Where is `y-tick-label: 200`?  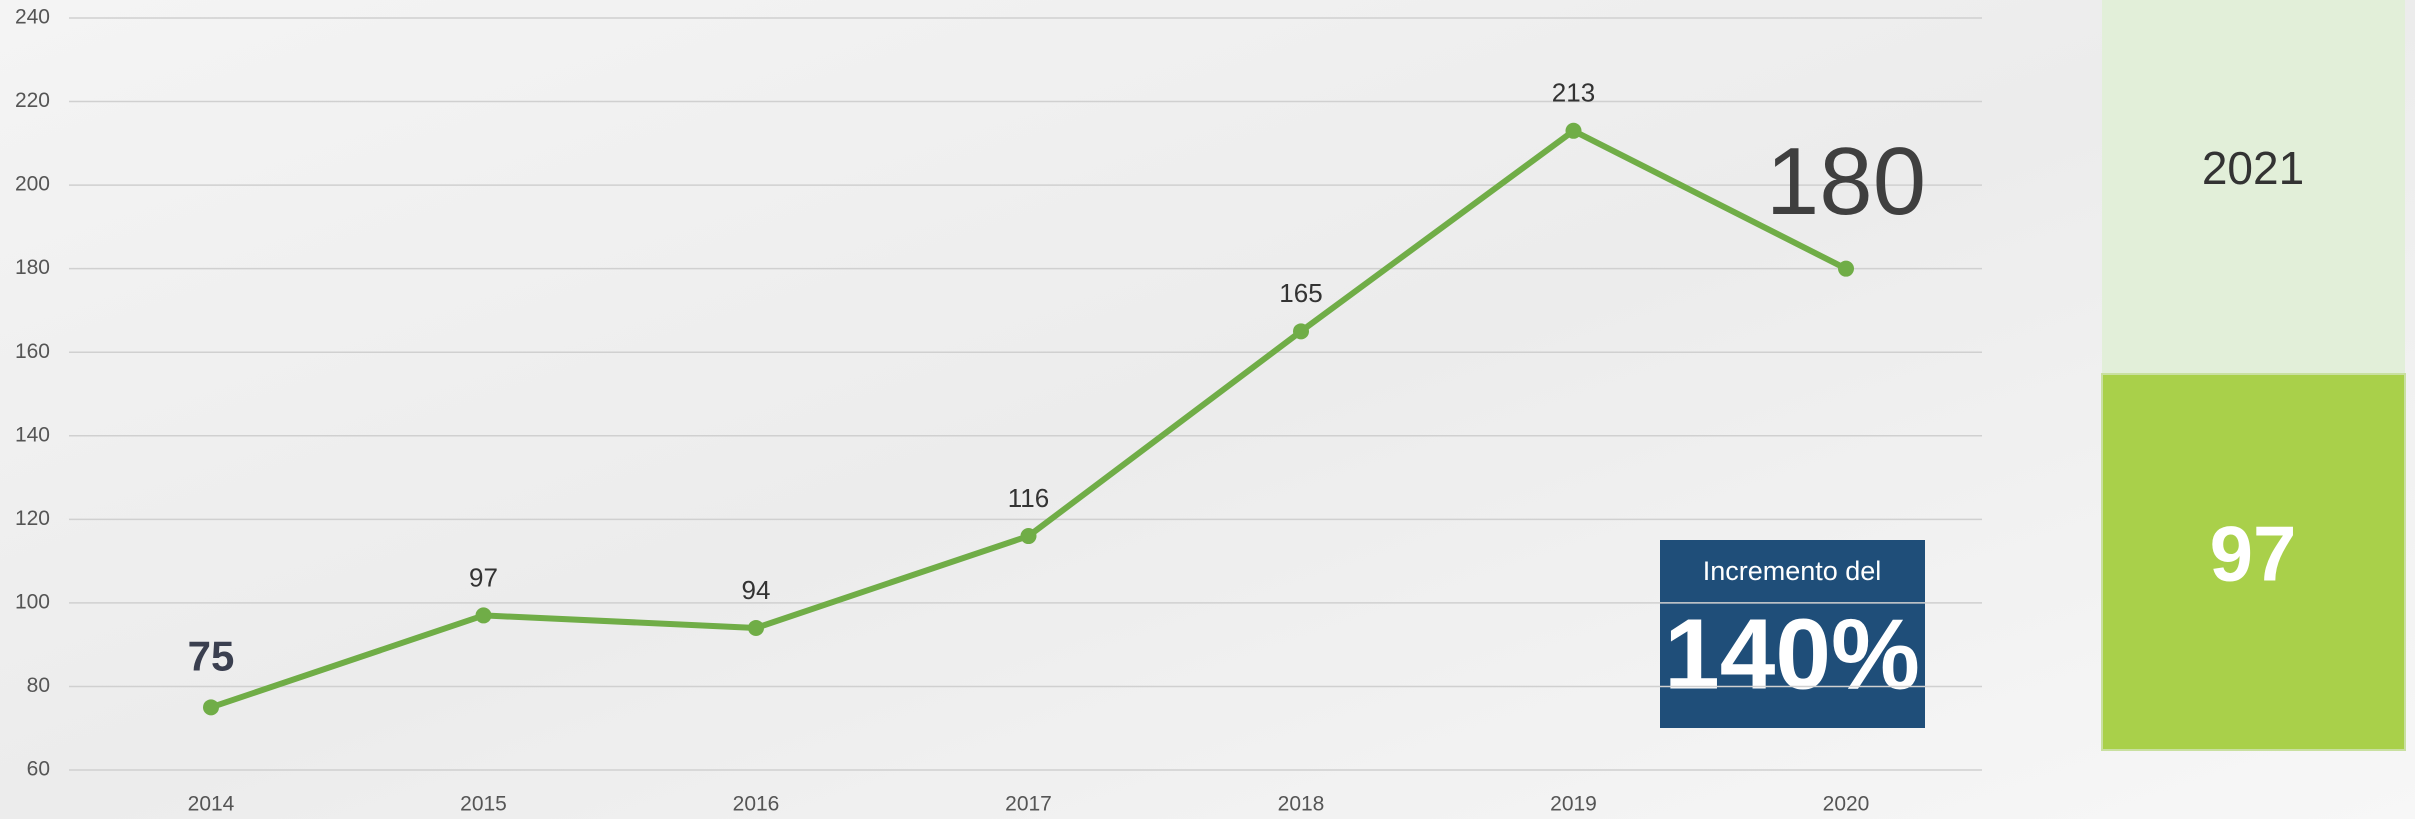 y-tick-label: 200 is located at coordinates (32, 184).